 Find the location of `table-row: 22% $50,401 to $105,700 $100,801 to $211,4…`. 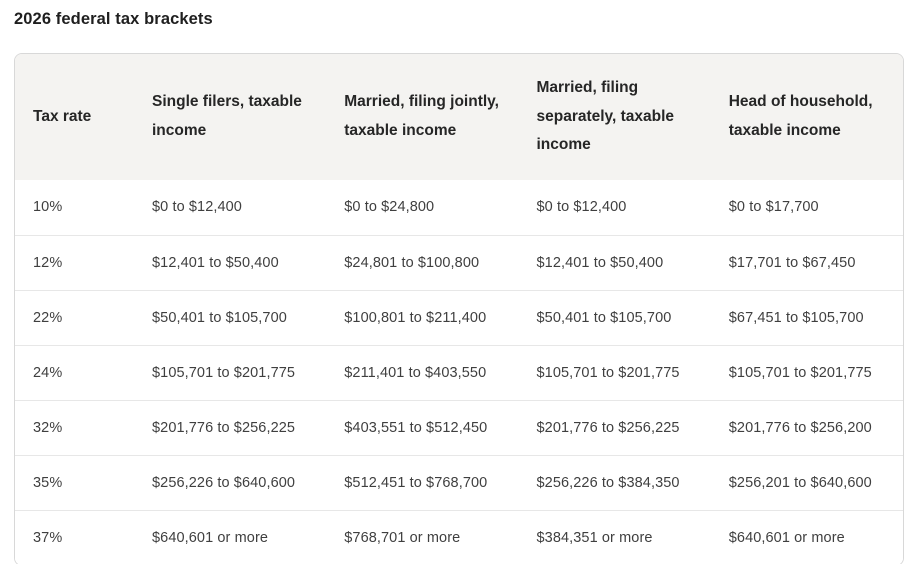

table-row: 22% $50,401 to $105,700 $100,801 to $211,4… is located at coordinates (459, 317).